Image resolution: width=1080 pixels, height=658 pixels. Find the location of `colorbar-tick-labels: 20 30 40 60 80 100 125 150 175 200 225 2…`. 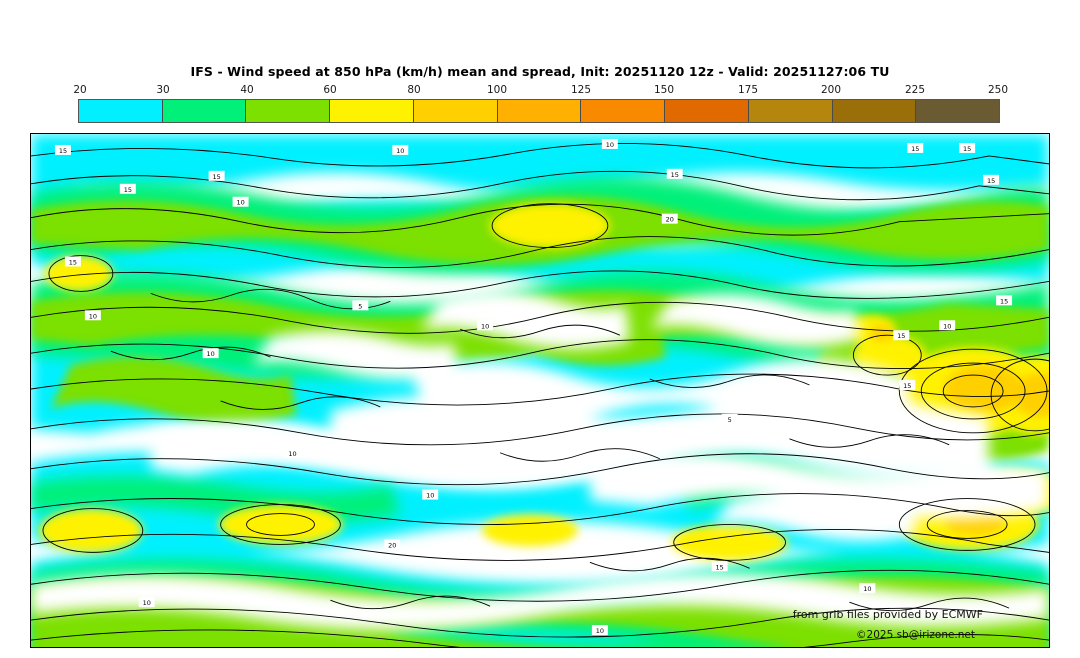

colorbar-tick-labels: 20 30 40 60 80 100 125 150 175 200 225 2… is located at coordinates (540, 91).